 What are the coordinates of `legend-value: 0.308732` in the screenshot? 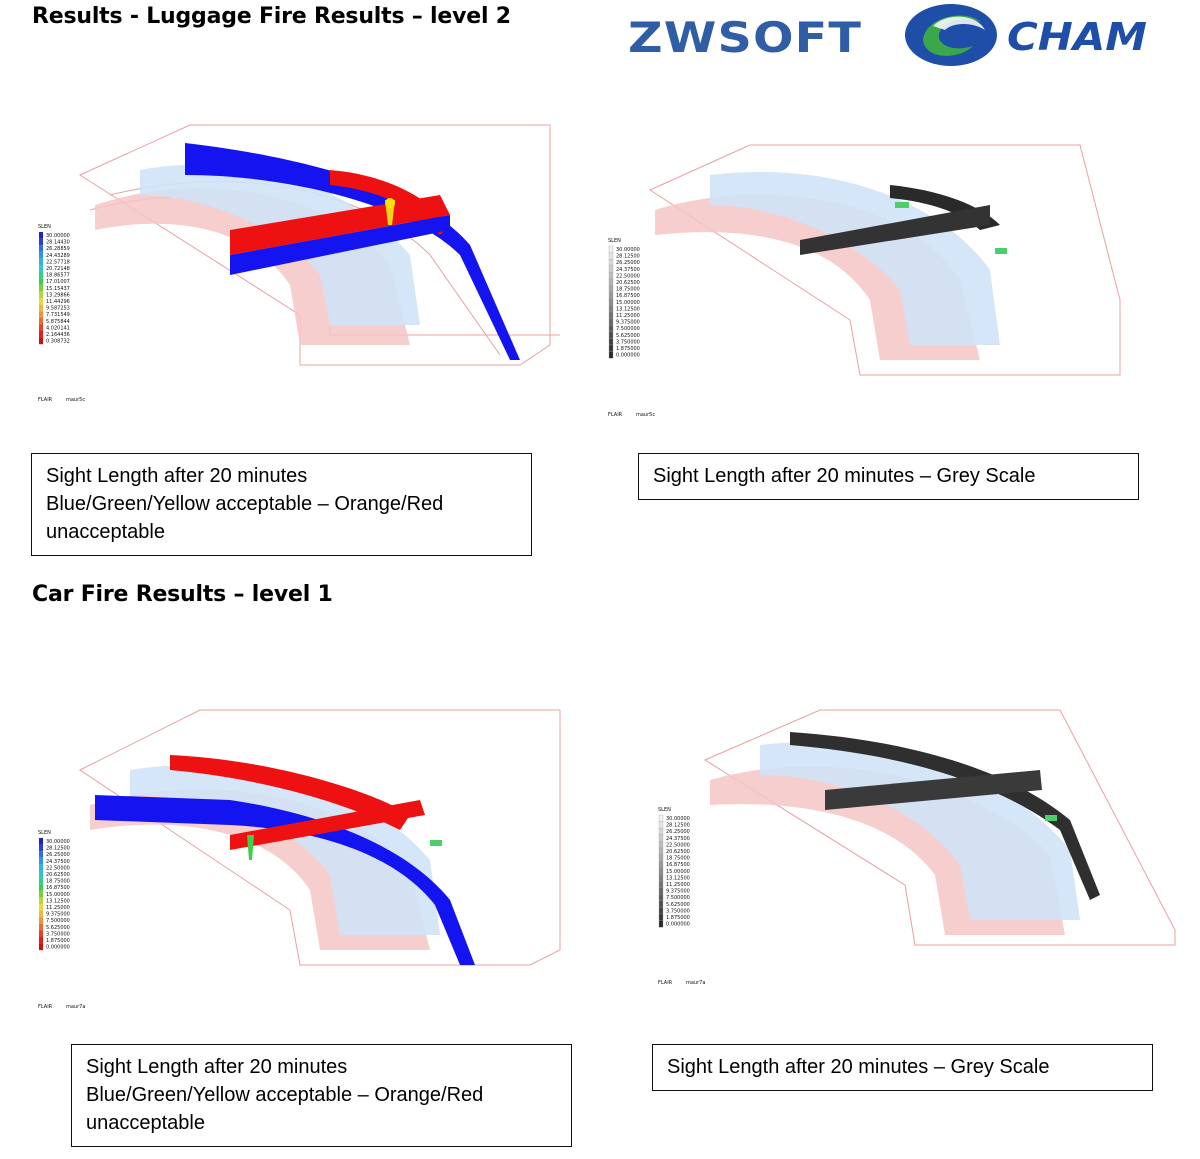 It's located at (58, 342).